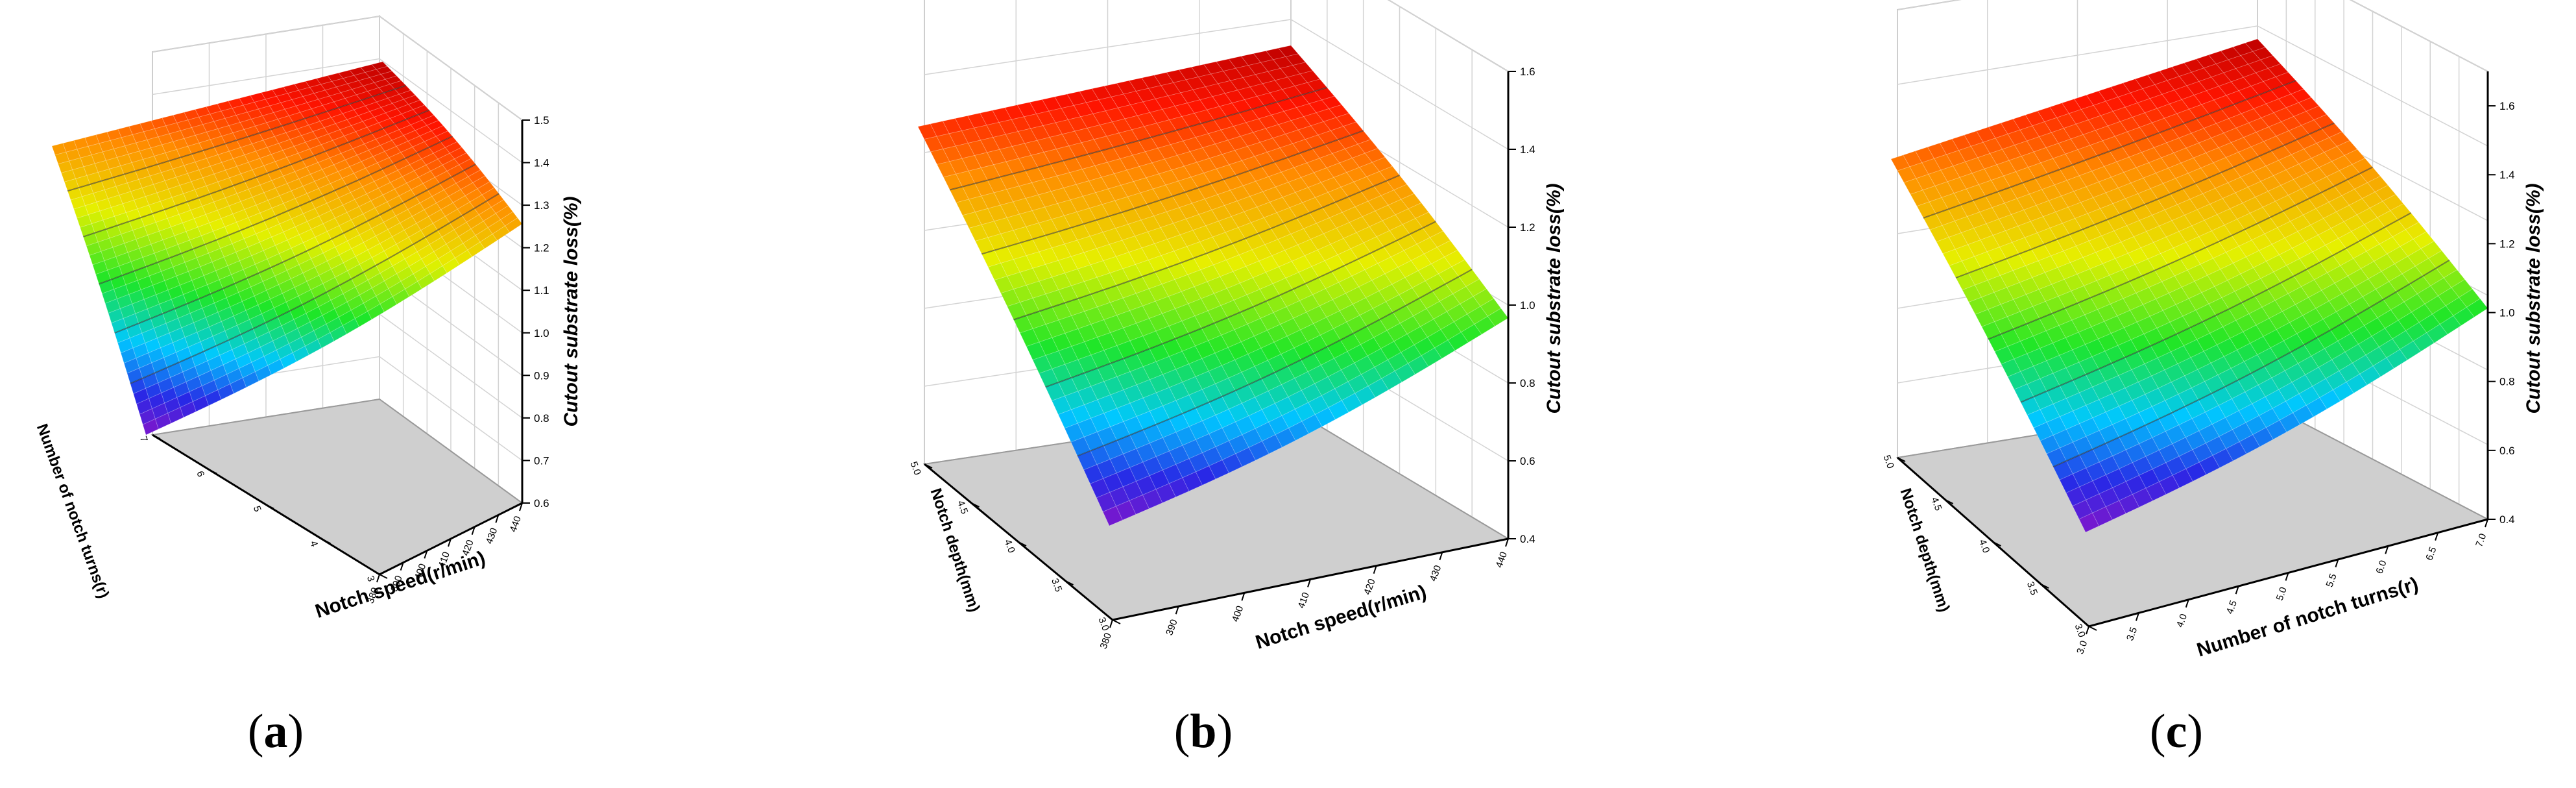  What do you see at coordinates (2331, 581) in the screenshot?
I see `x-tick-label: 5.5` at bounding box center [2331, 581].